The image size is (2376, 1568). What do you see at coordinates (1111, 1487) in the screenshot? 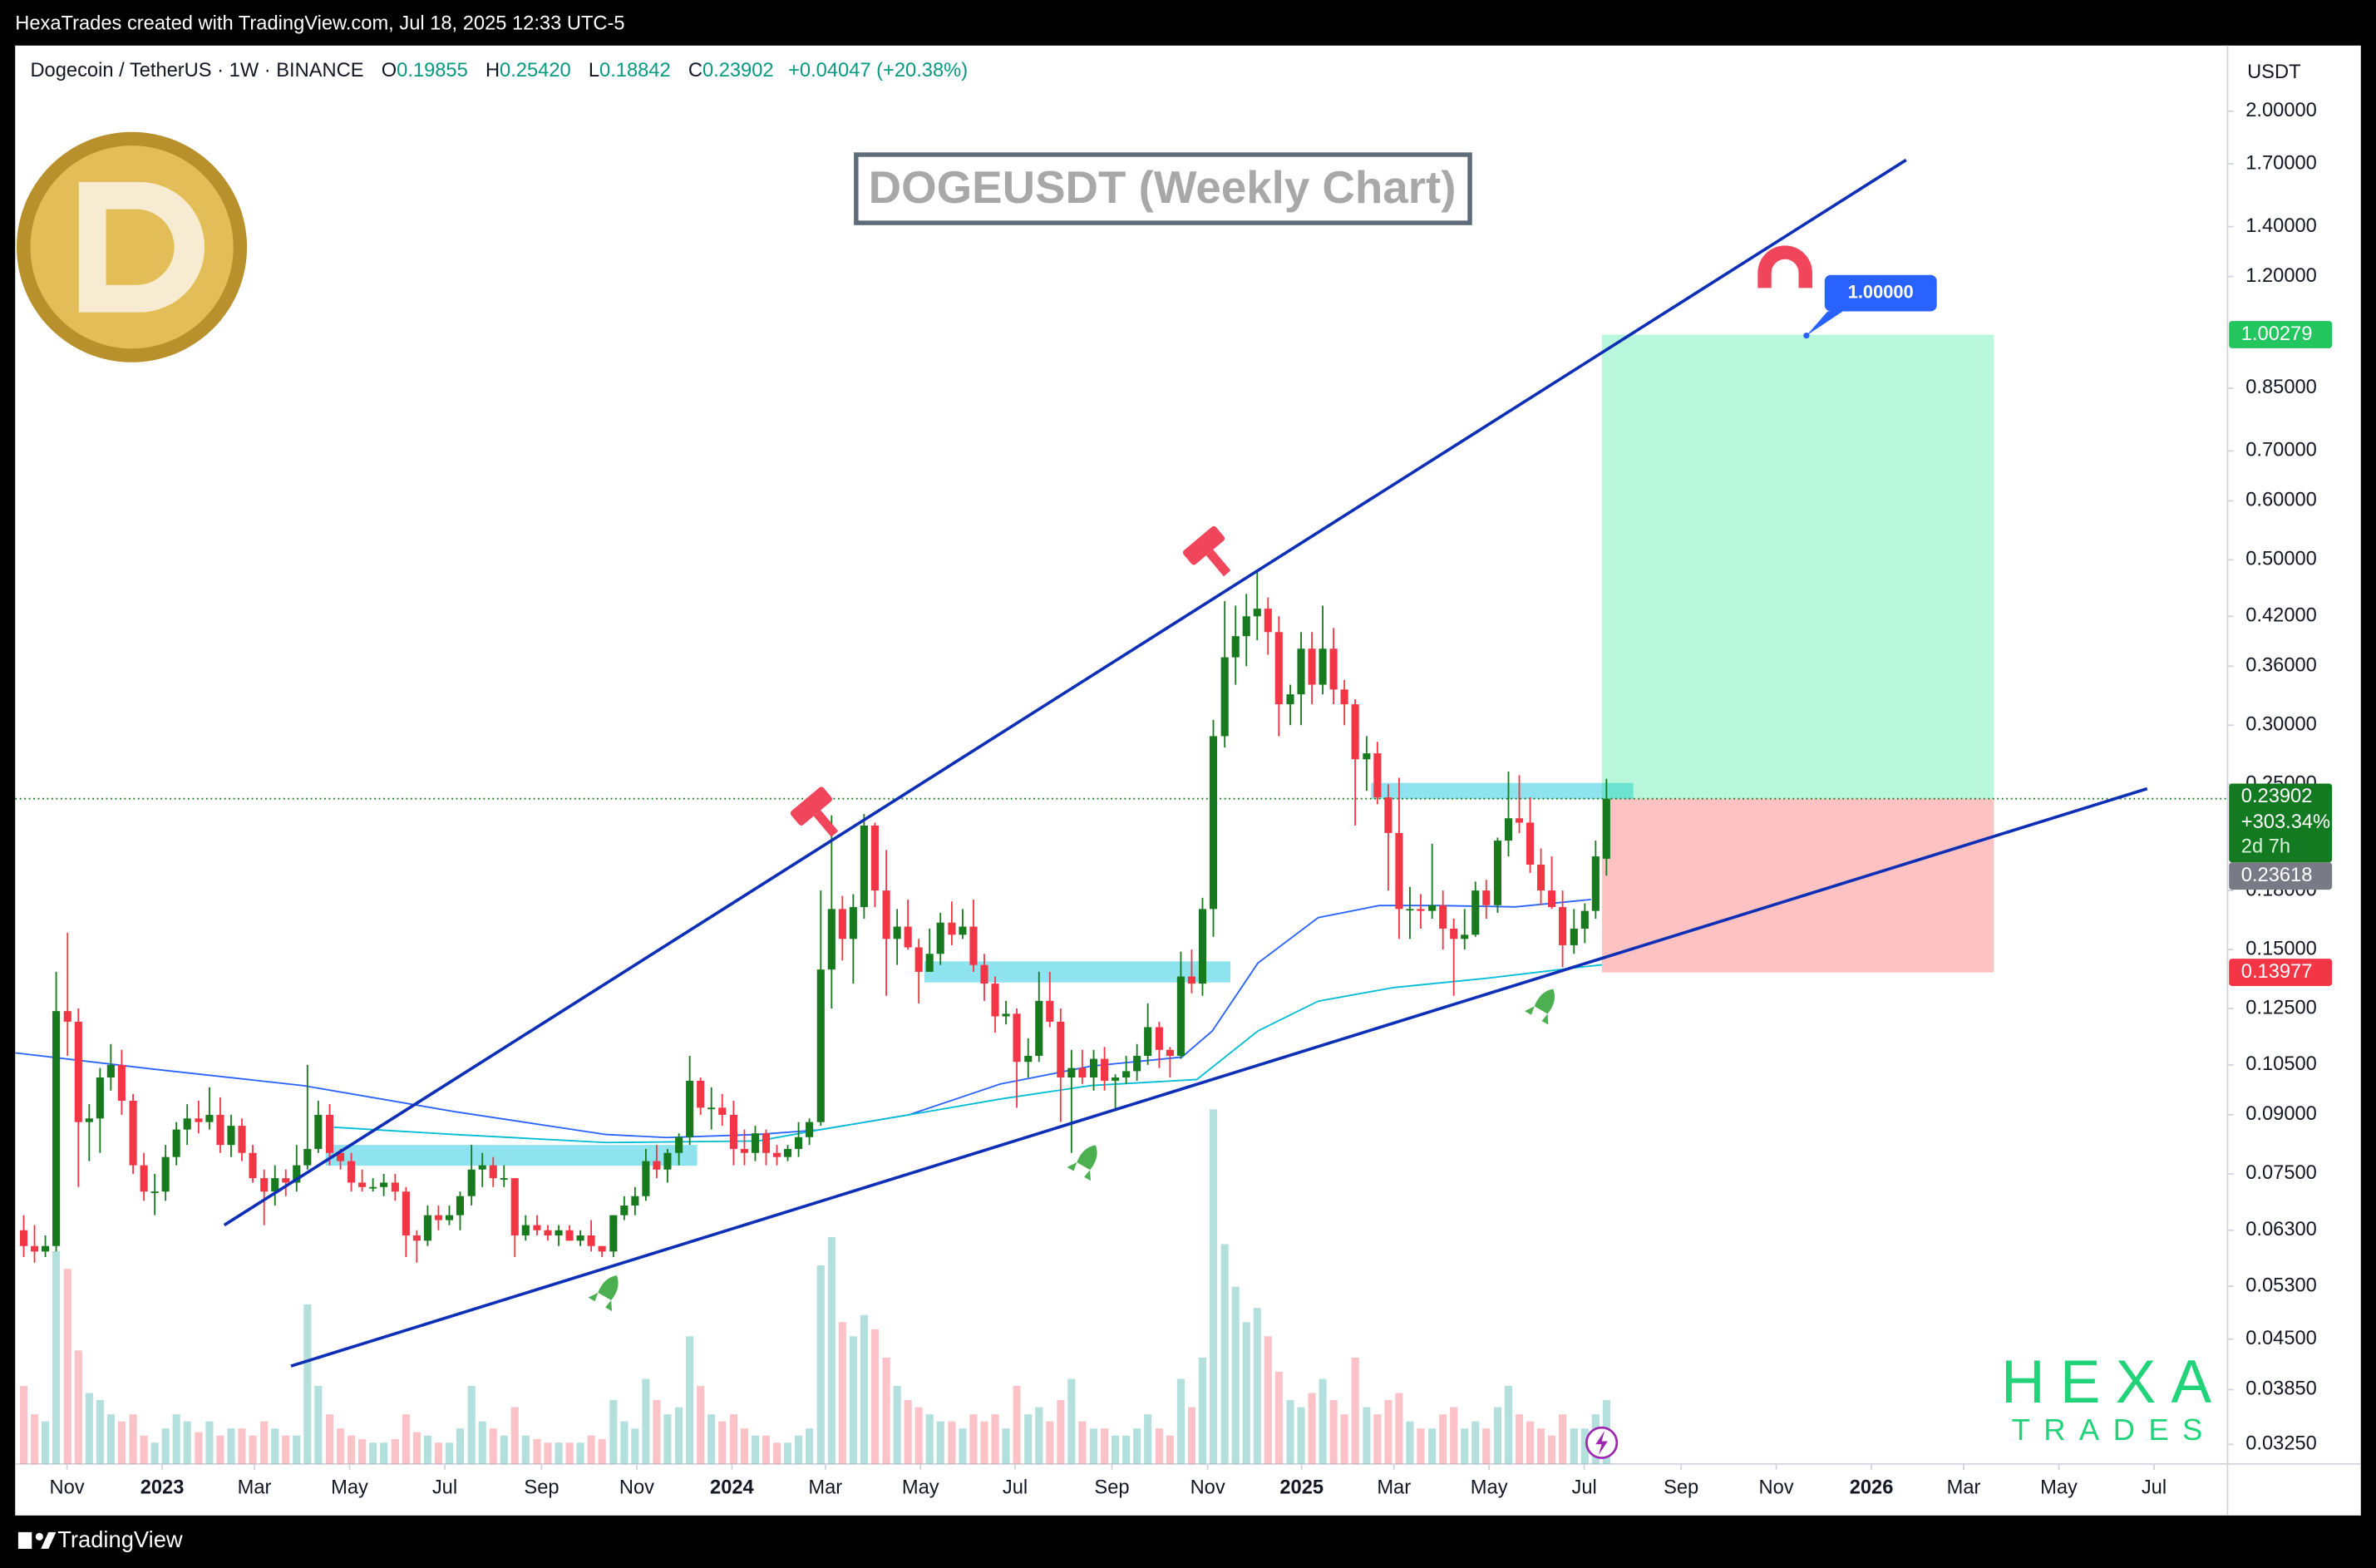
I see `x-tick-label: Sep` at bounding box center [1111, 1487].